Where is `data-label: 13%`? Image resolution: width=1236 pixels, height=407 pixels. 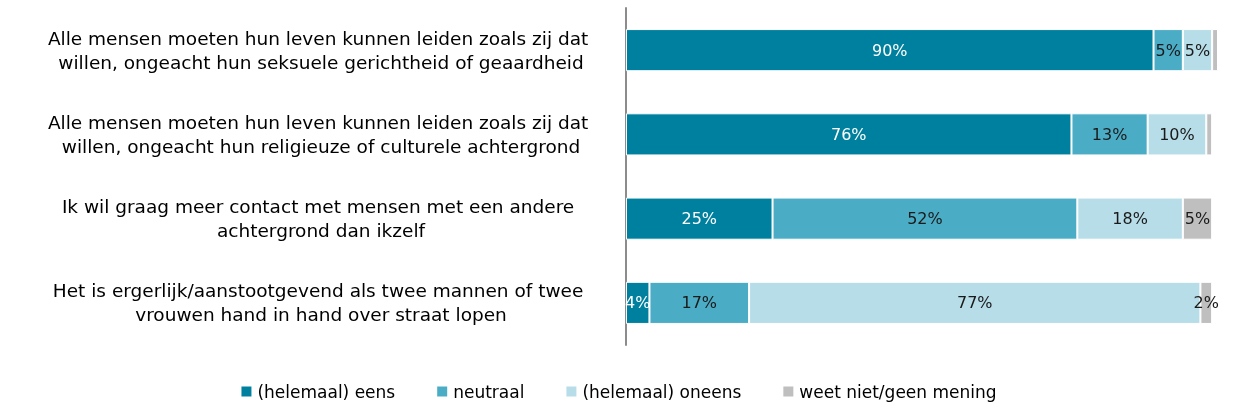
data-label: 13% is located at coordinates (1109, 134).